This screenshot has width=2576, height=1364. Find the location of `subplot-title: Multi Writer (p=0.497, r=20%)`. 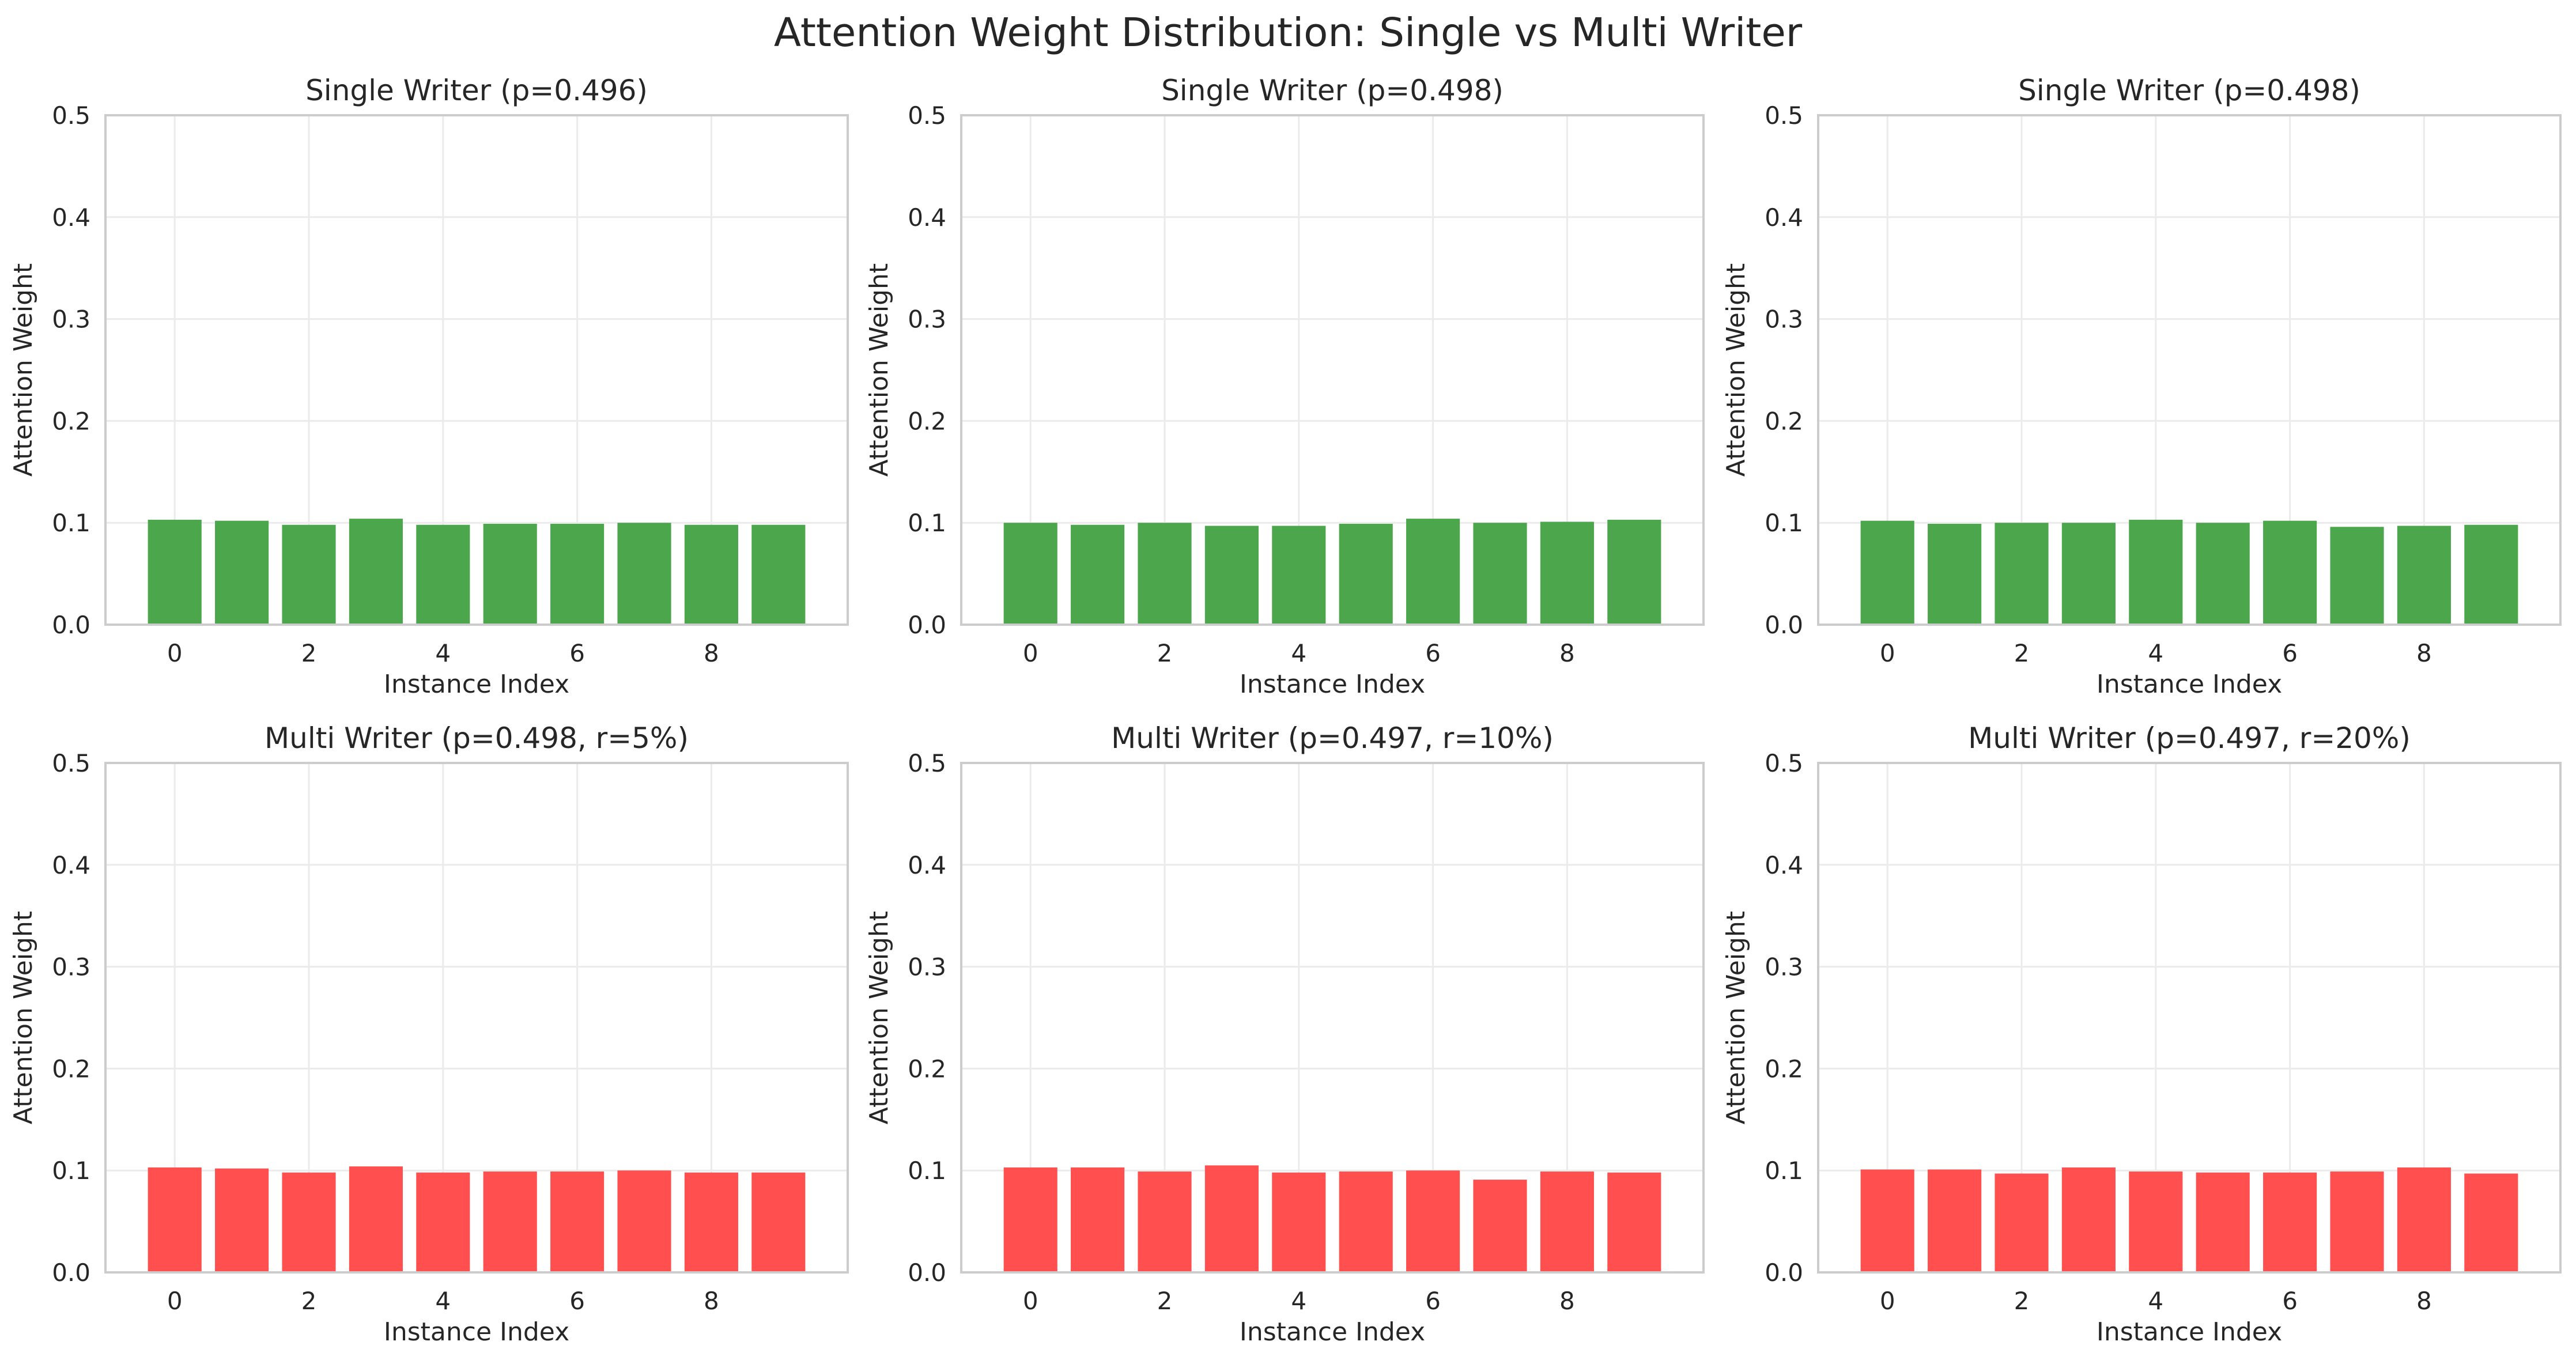

subplot-title: Multi Writer (p=0.497, r=20%) is located at coordinates (2189, 738).